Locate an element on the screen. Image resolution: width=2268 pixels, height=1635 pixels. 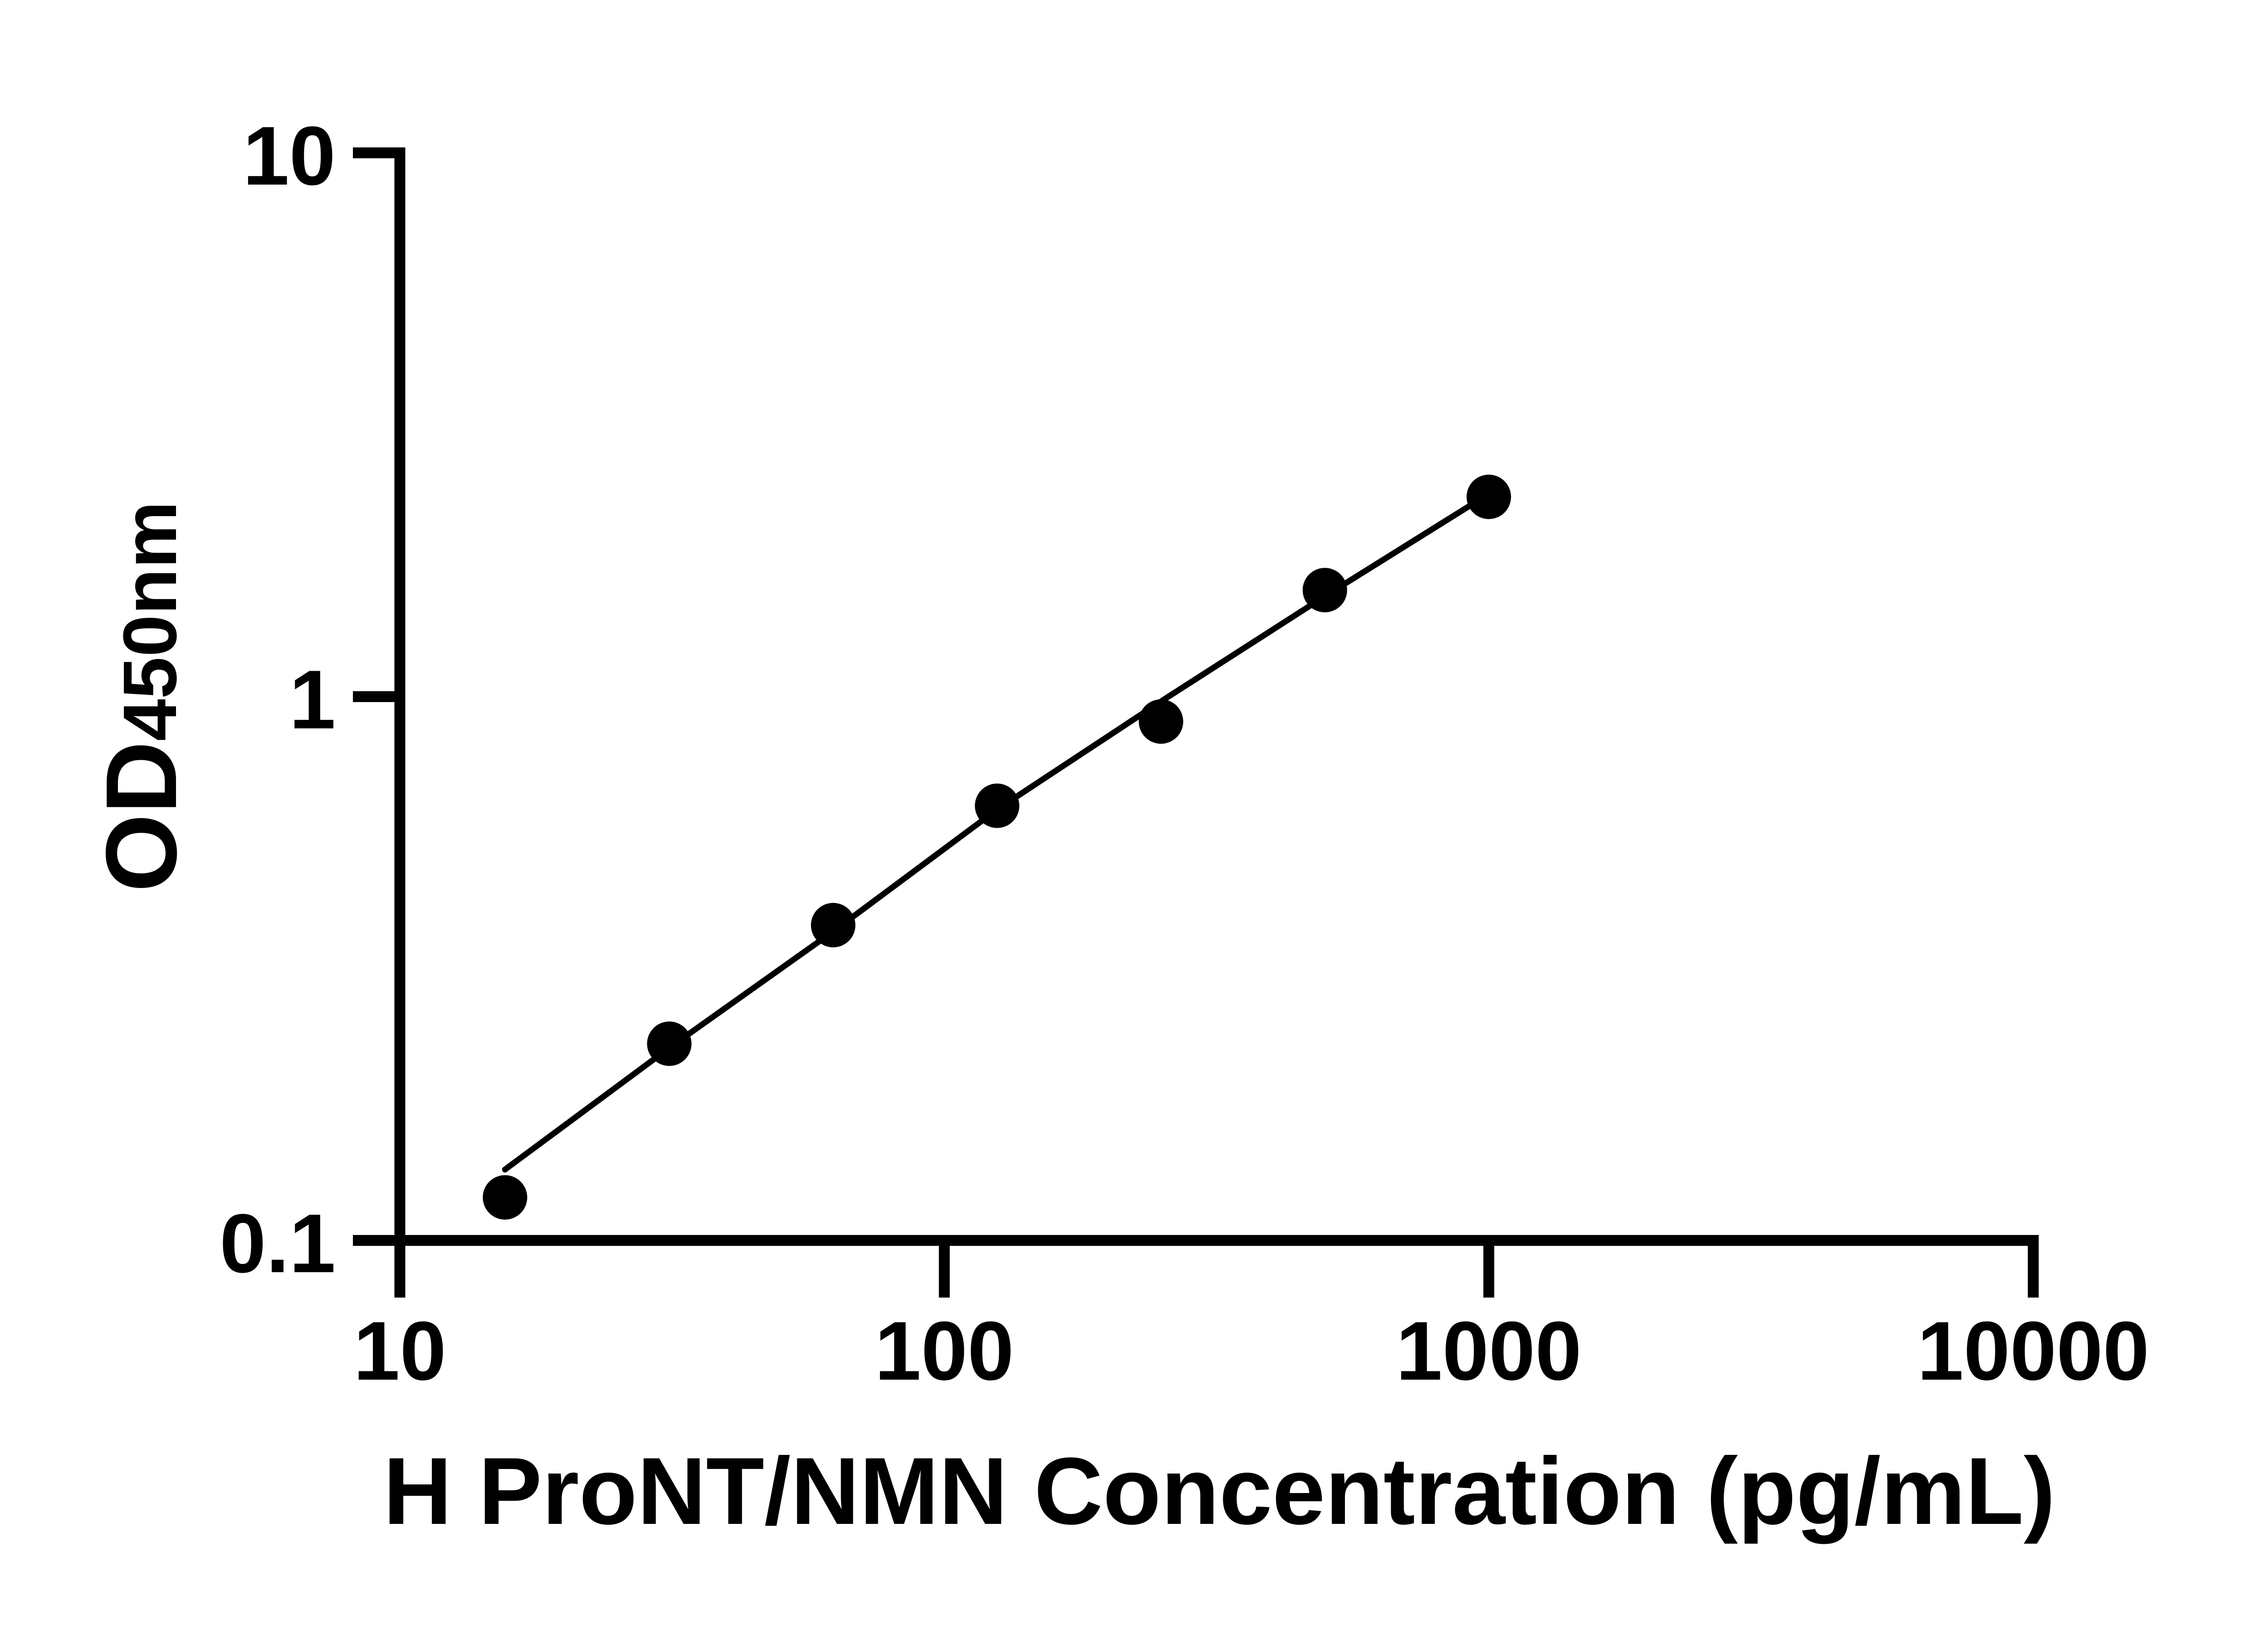
y-tick-label: 0.1 is located at coordinates (278, 1243).